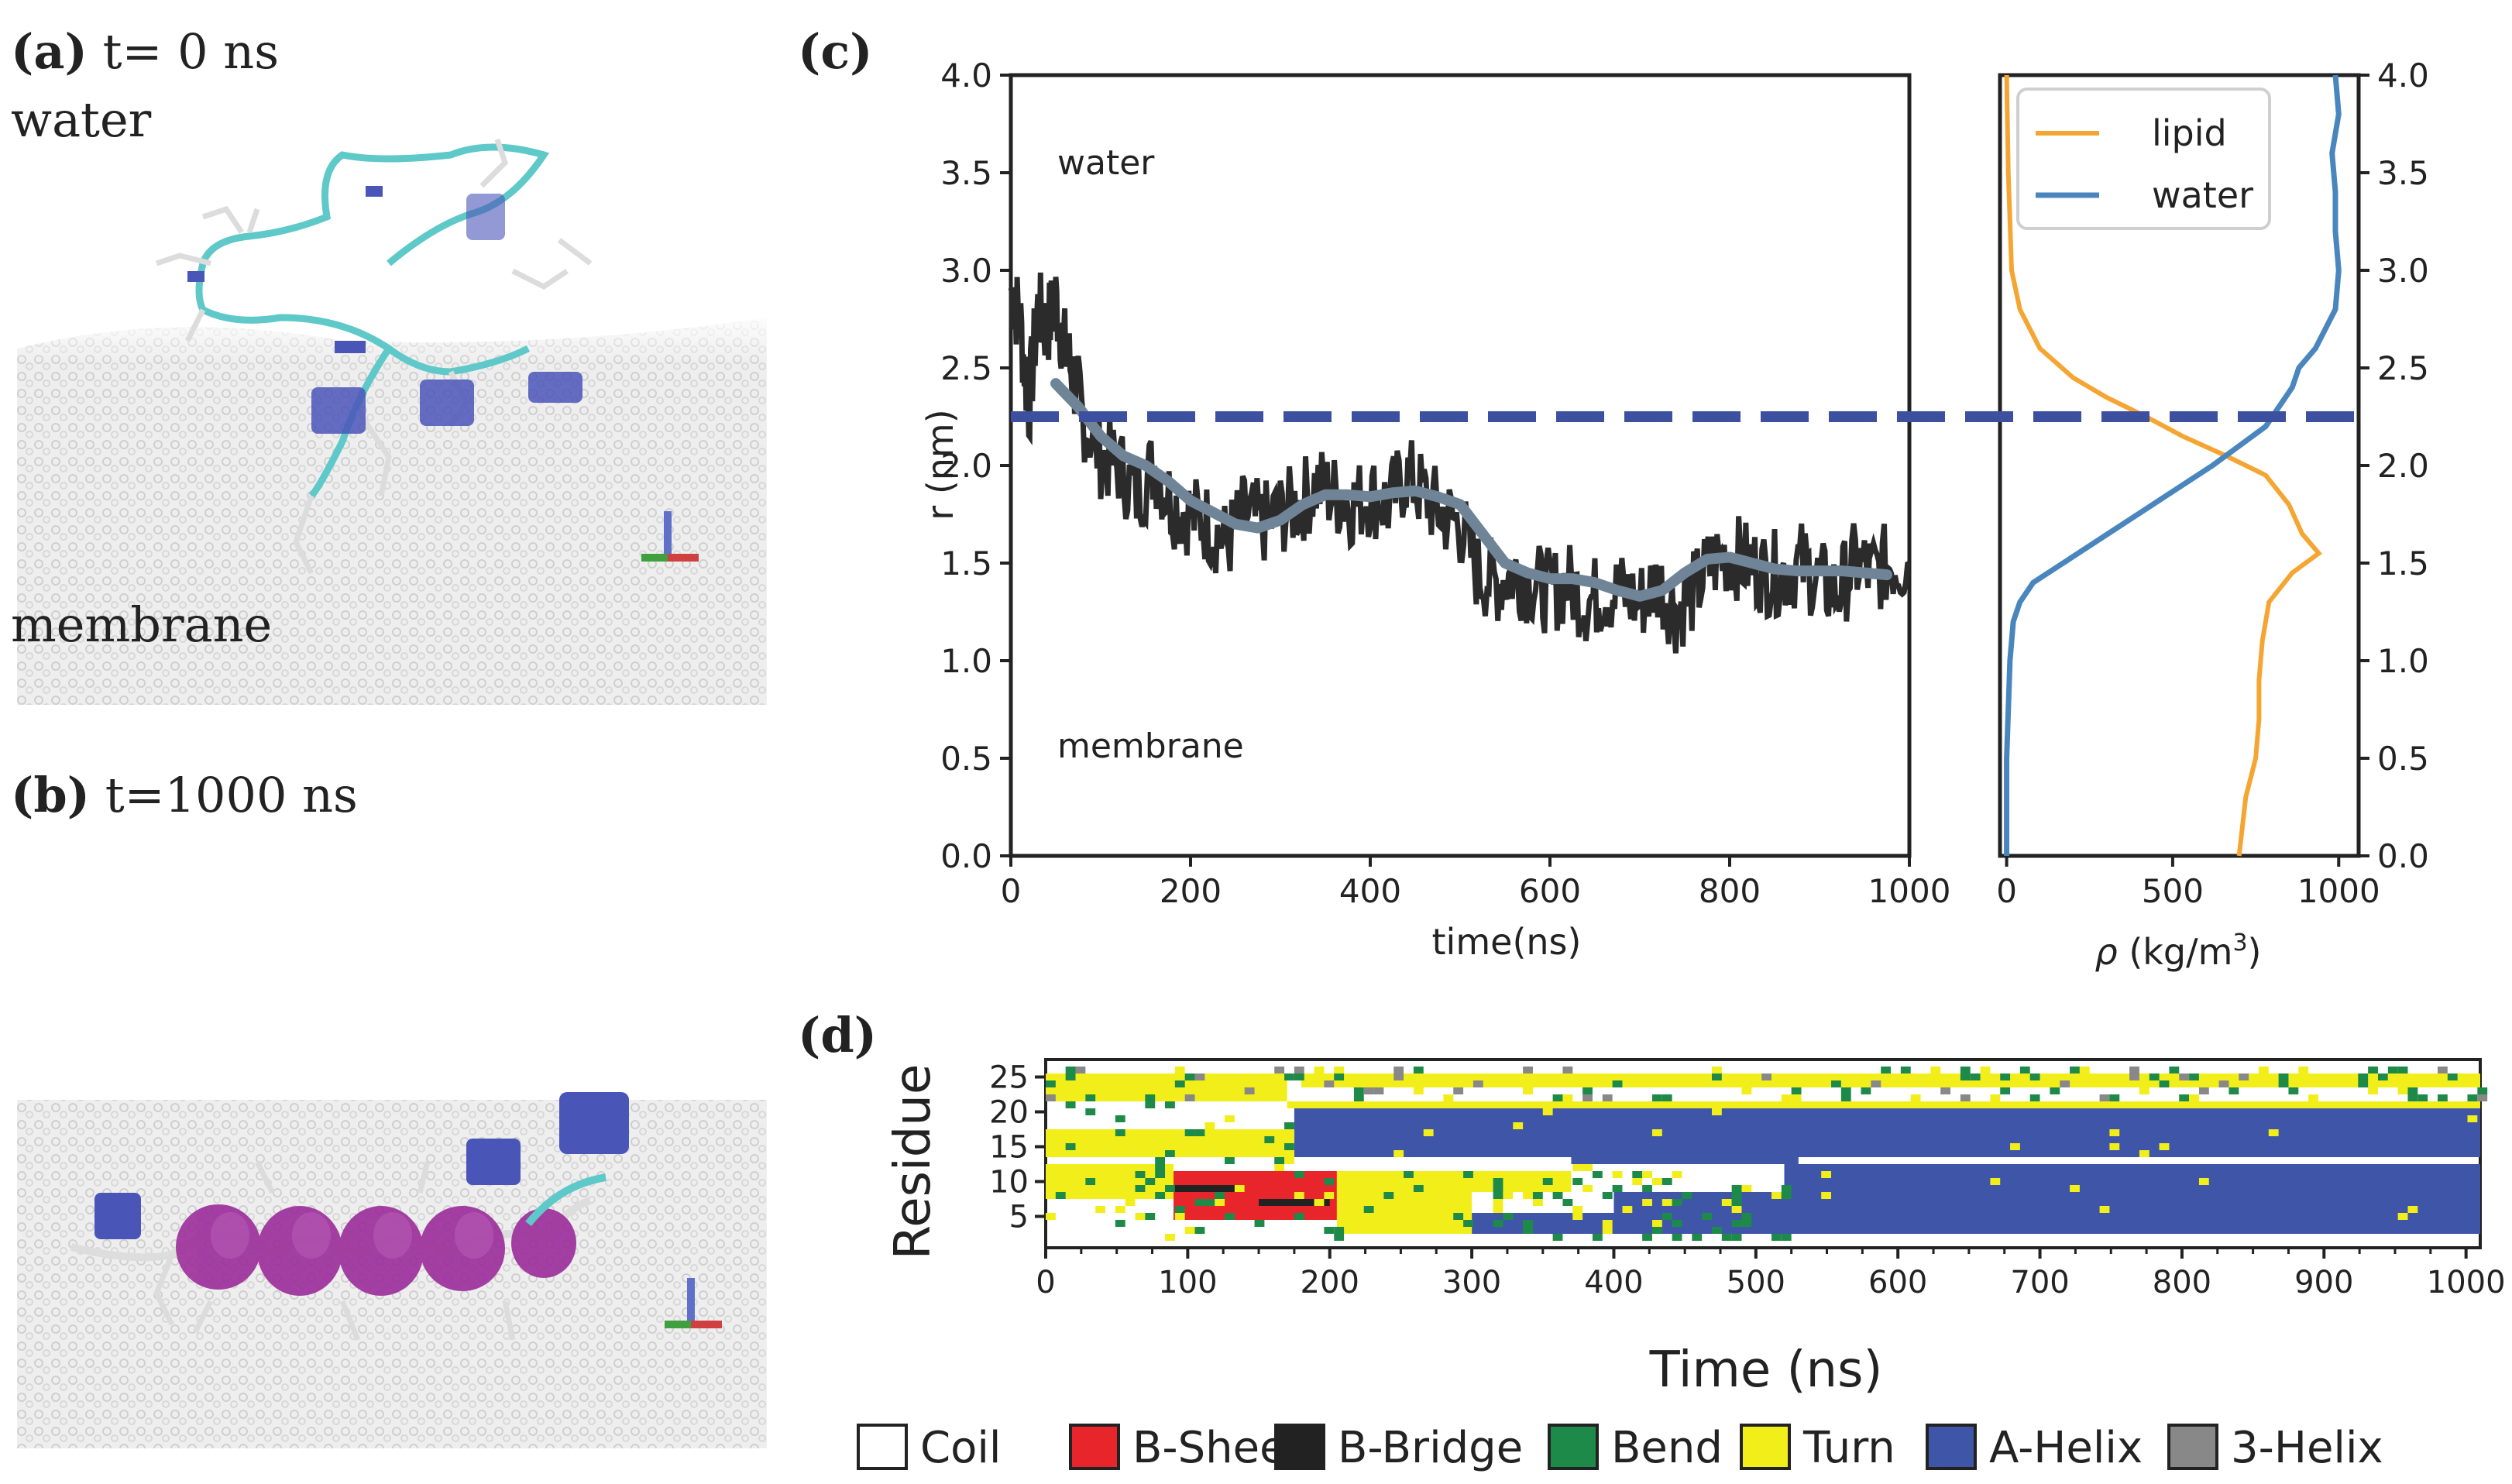 The image size is (2512, 1484). I want to click on d-ytick-label: 25, so click(1009, 1078).